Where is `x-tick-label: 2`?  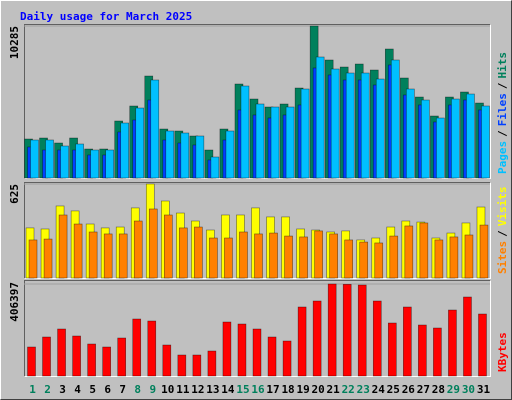
x-tick-label: 2 is located at coordinates (47, 389).